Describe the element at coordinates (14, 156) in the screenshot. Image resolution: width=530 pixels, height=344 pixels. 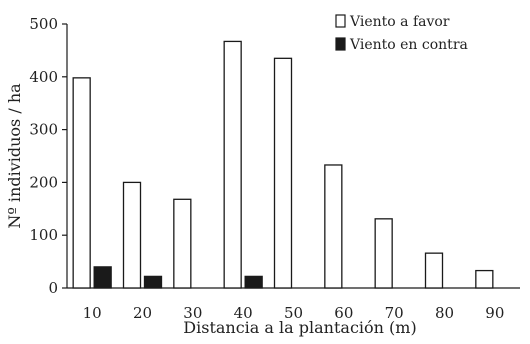
I see `y-axis-title: Nº individuos / ha` at that location.